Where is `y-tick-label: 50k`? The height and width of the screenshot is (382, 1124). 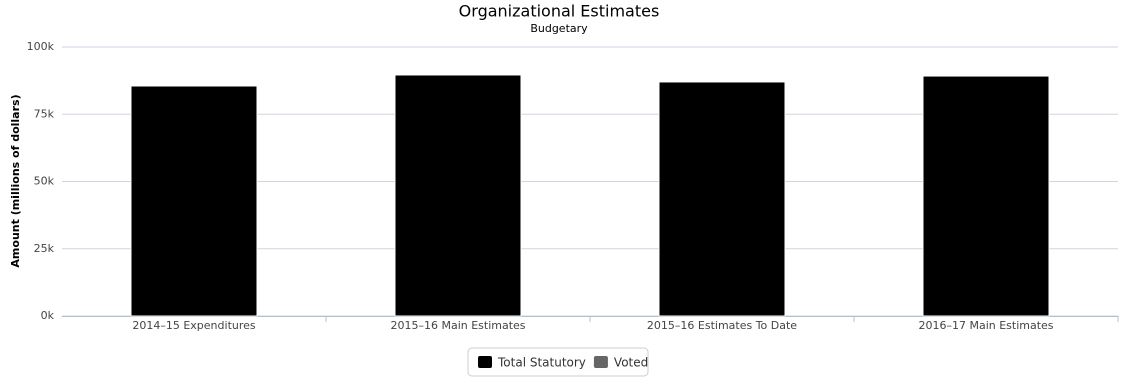
y-tick-label: 50k is located at coordinates (44, 181).